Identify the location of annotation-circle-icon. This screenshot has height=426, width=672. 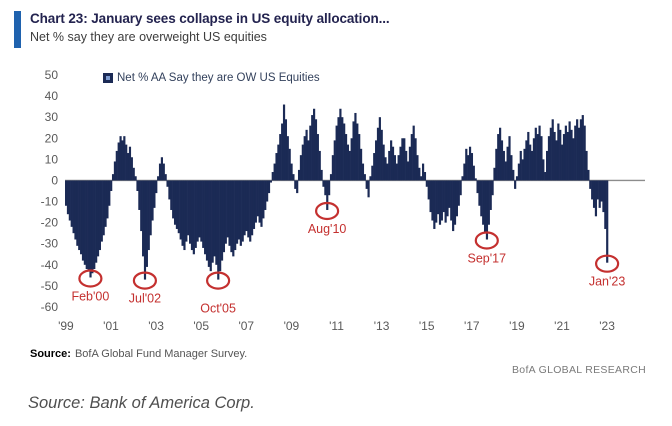
(144, 280).